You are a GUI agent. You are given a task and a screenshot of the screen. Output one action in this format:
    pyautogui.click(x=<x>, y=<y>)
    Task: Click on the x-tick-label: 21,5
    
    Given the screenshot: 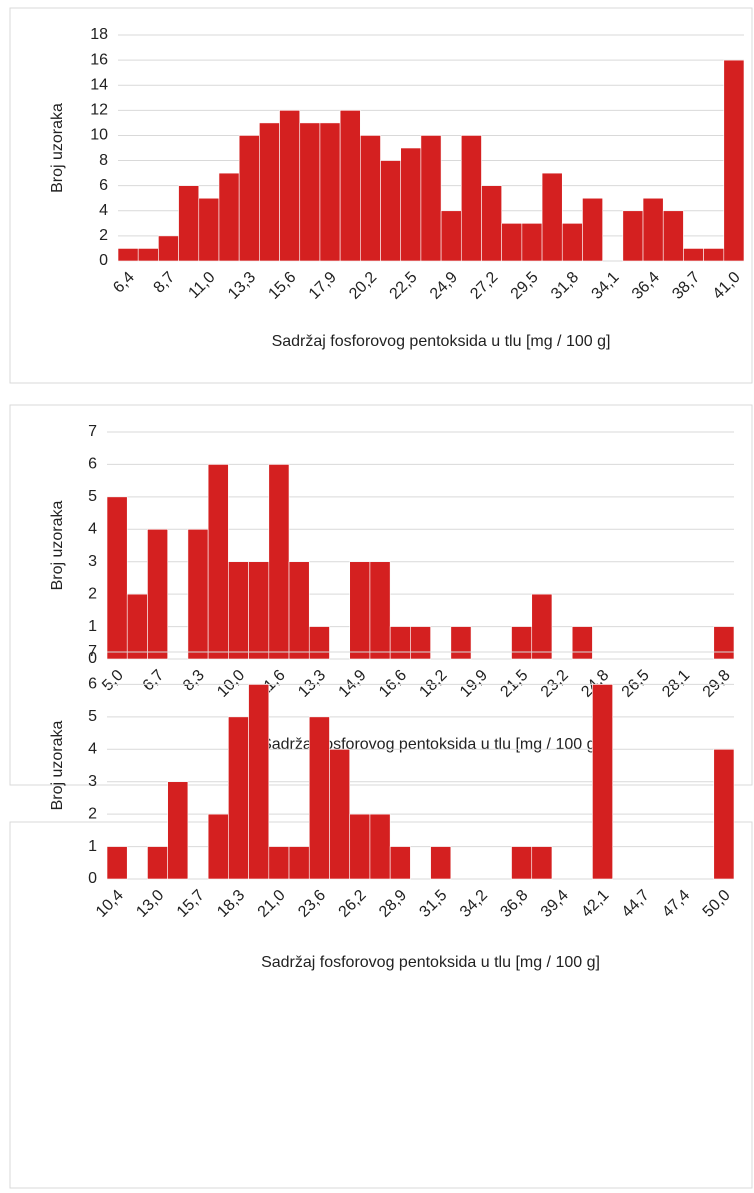 What is the action you would take?
    pyautogui.click(x=514, y=684)
    